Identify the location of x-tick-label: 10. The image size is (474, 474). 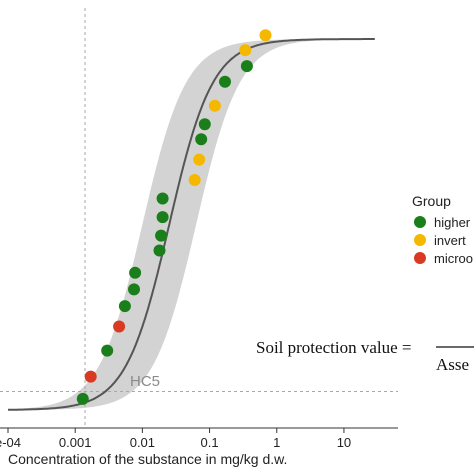
(344, 442).